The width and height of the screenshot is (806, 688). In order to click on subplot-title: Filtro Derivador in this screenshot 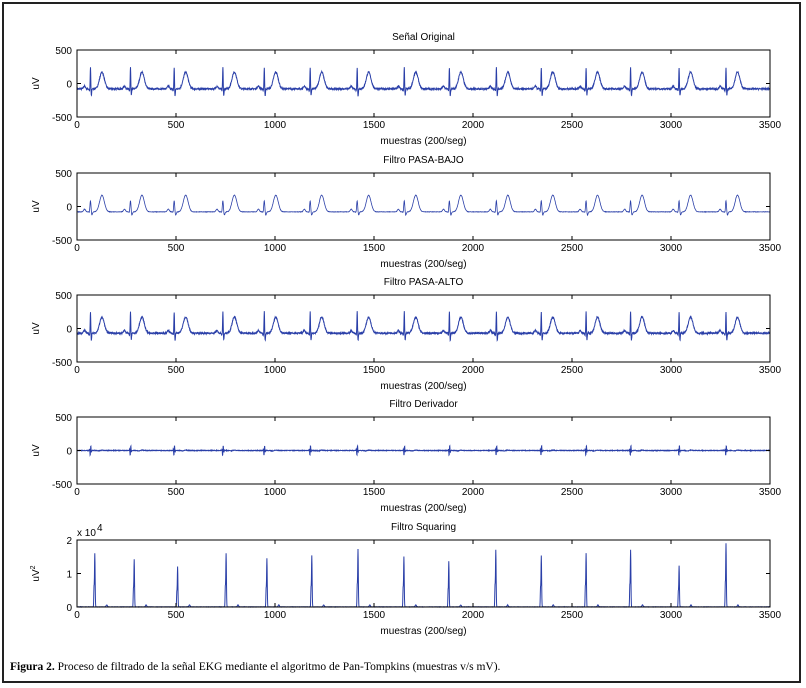, I will do `click(423, 404)`.